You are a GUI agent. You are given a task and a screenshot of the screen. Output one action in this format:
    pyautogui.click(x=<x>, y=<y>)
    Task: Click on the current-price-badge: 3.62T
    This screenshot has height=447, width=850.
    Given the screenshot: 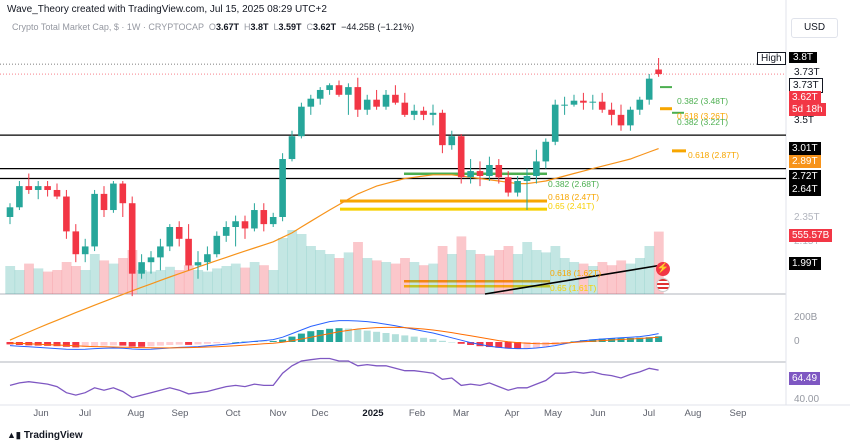 What is the action you would take?
    pyautogui.click(x=805, y=97)
    